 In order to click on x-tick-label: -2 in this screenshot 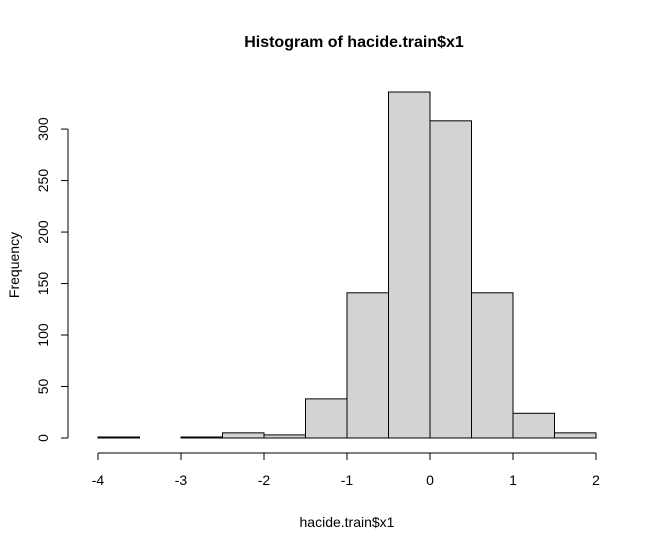, I will do `click(264, 480)`.